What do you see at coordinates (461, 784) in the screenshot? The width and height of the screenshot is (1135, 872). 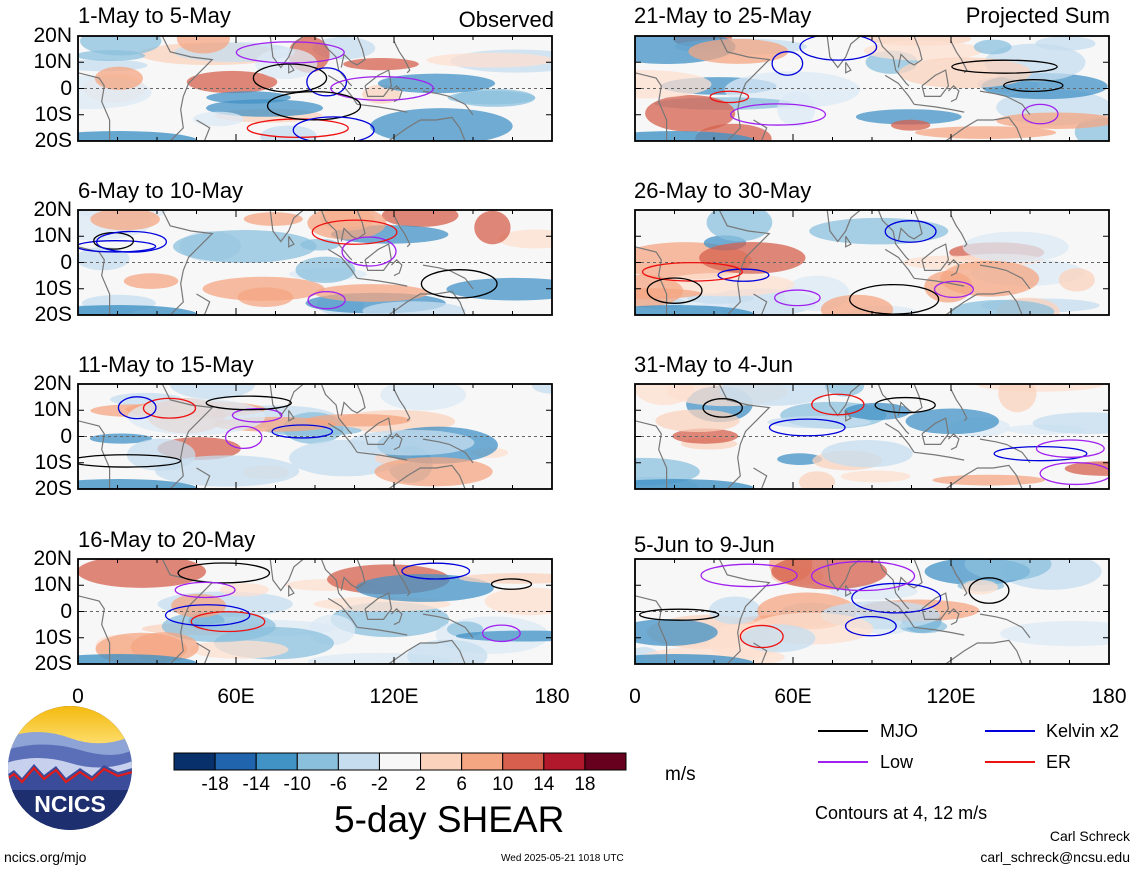 I see `colorbar-tick: 6` at bounding box center [461, 784].